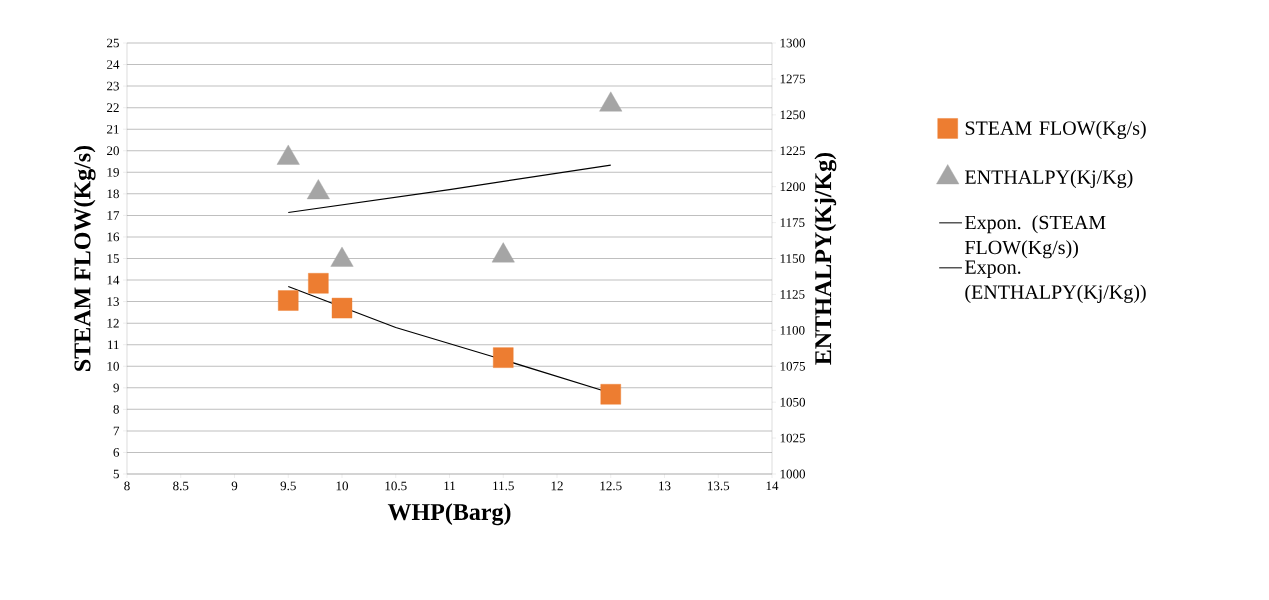  What do you see at coordinates (1049, 178) in the screenshot?
I see `legend-label: ENTHALPY(Kj/Kg)` at bounding box center [1049, 178].